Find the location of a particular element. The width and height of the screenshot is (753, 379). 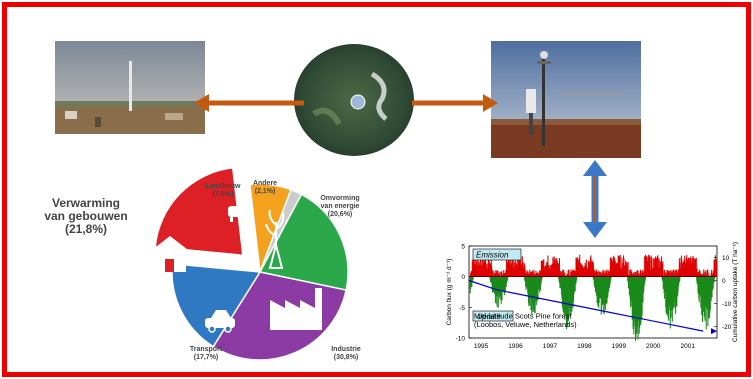

pie-label-landbouw: Landbouw (7,6%) is located at coordinates (223, 190).